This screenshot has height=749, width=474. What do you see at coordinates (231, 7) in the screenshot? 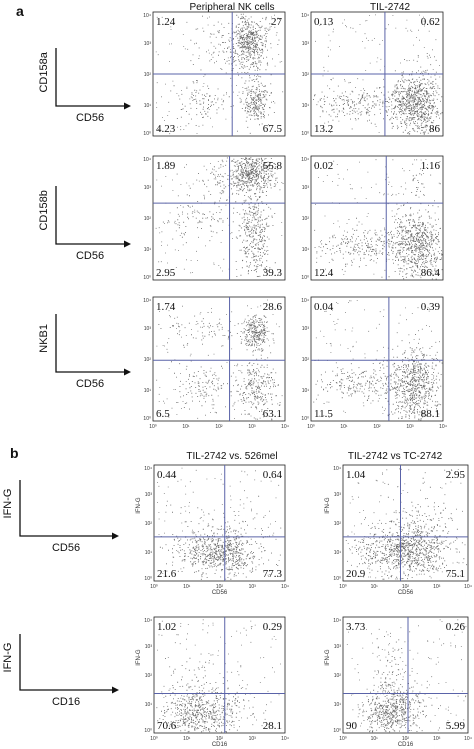
I see `column-title-peripheral-nk: Peripheral NK cells` at bounding box center [231, 7].